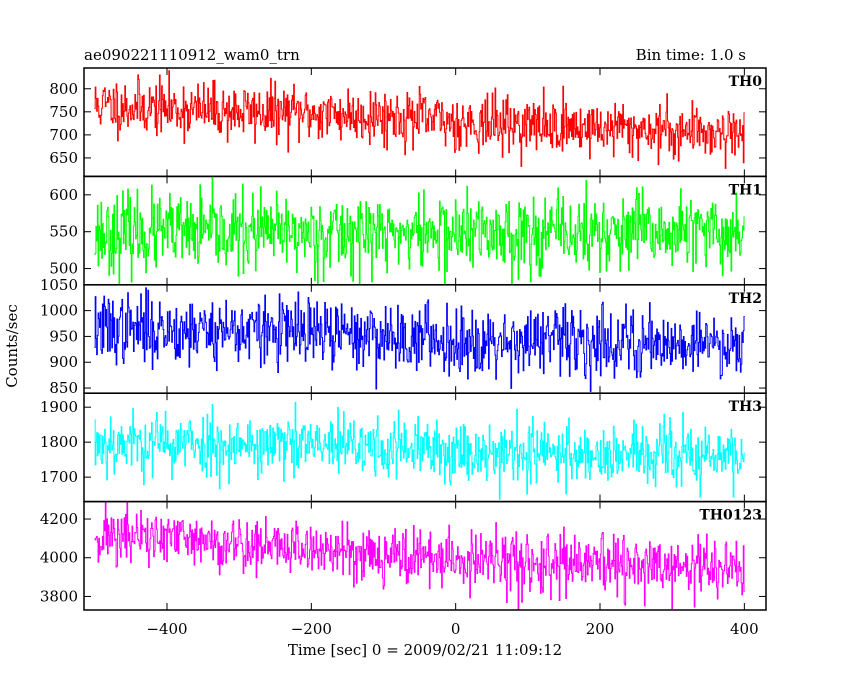 This screenshot has height=680, width=850. I want to click on y-tick-label: 700, so click(63, 135).